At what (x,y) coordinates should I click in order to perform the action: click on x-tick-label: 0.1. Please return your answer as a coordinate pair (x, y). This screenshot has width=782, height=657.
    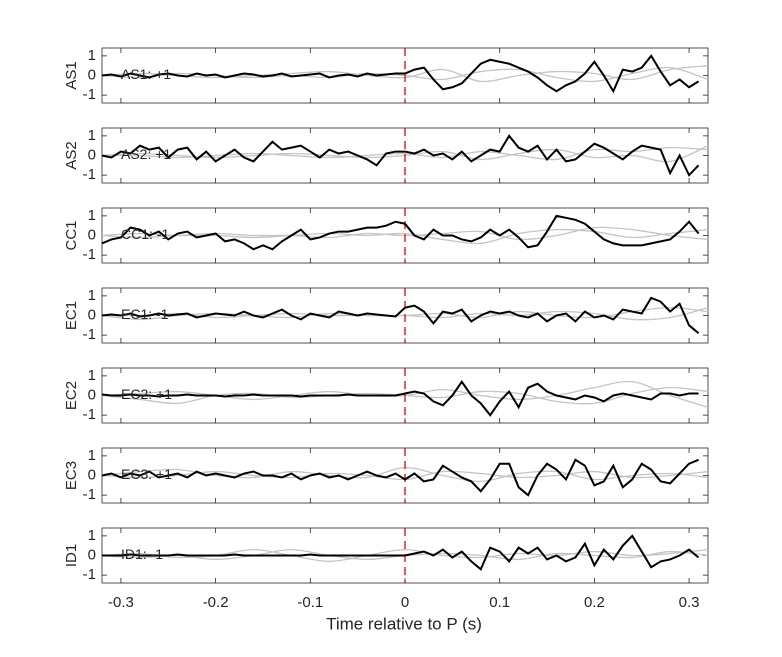
    Looking at the image, I should click on (499, 602).